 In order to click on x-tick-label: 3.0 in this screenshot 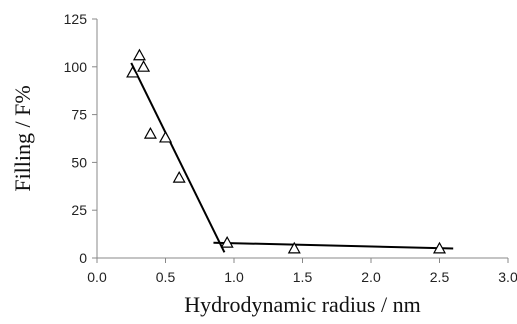, I will do `click(507, 277)`.